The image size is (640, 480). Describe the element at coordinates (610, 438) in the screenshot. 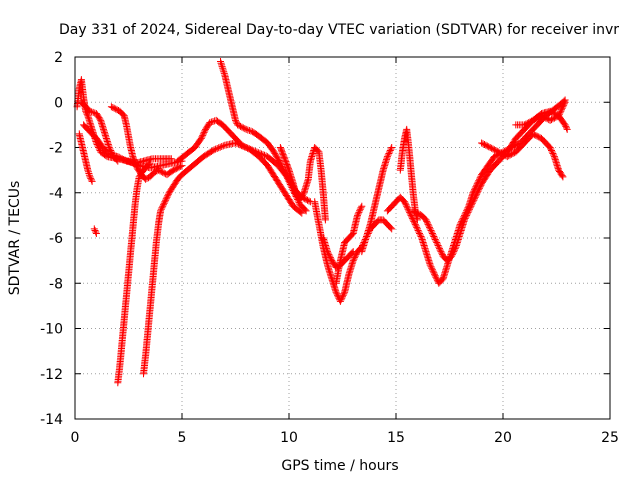

I see `x-tick-label: 25` at that location.